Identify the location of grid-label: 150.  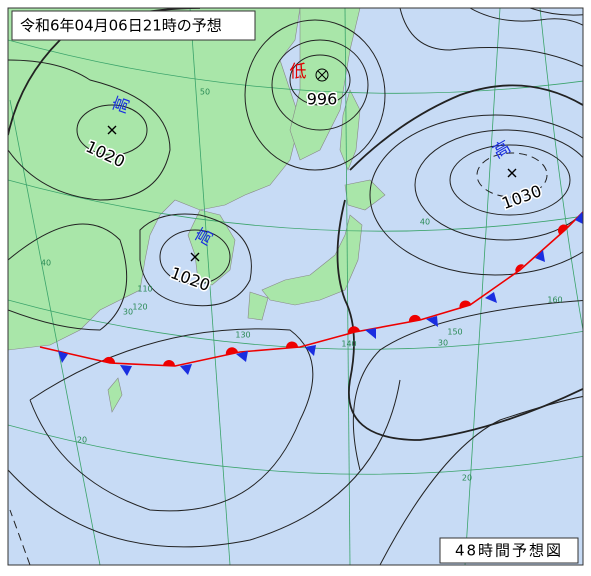
(454, 332).